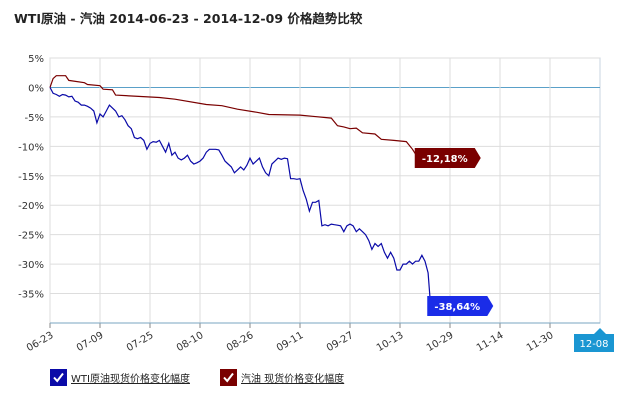  I want to click on x-tick-label: 10-13, so click(390, 342).